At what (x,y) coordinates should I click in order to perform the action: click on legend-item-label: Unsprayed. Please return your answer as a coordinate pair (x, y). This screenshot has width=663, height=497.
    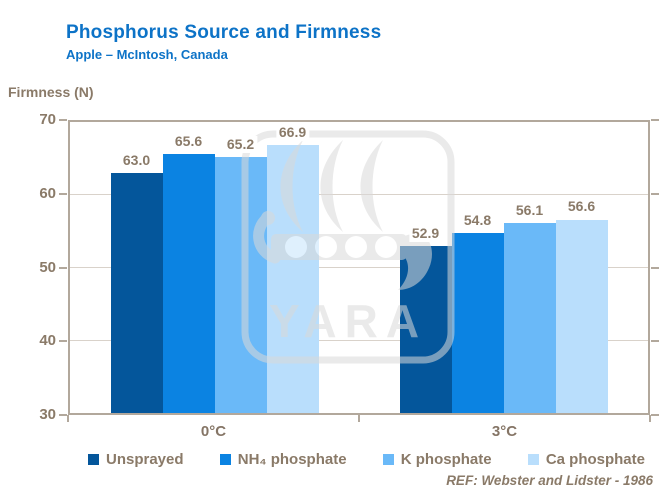
    Looking at the image, I should click on (145, 459).